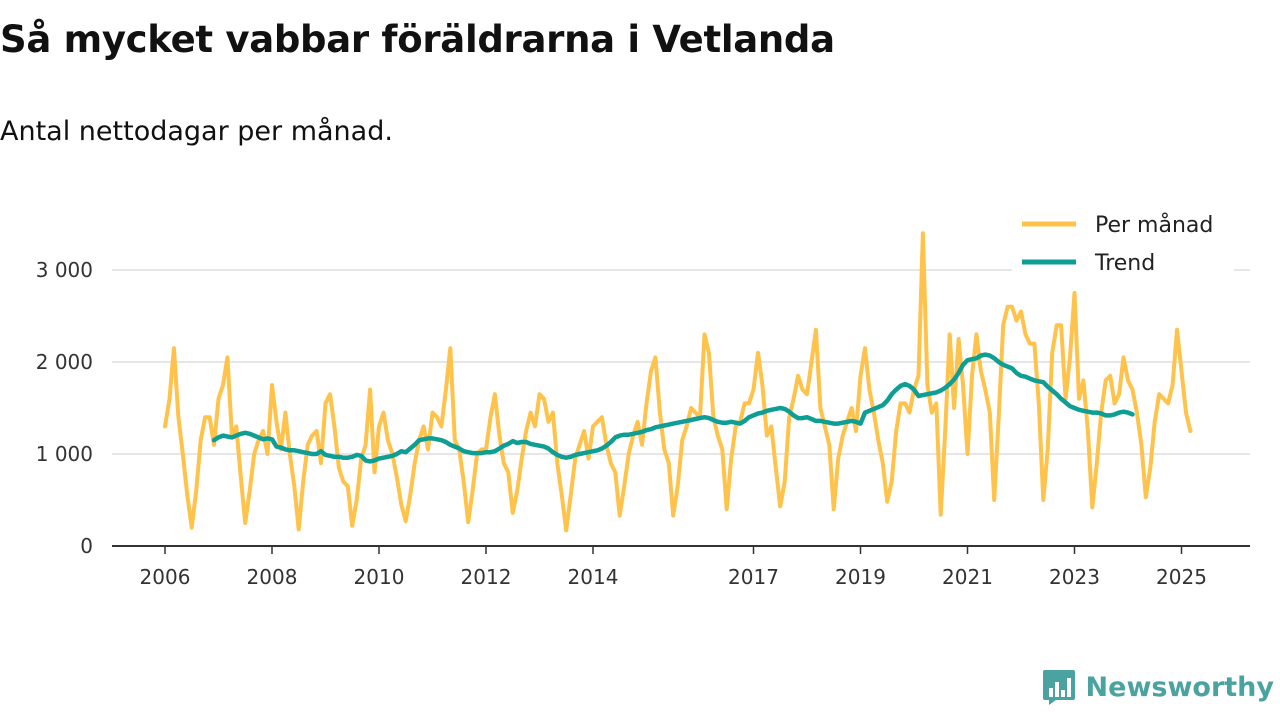  I want to click on y-tick-label: 0, so click(86, 546).